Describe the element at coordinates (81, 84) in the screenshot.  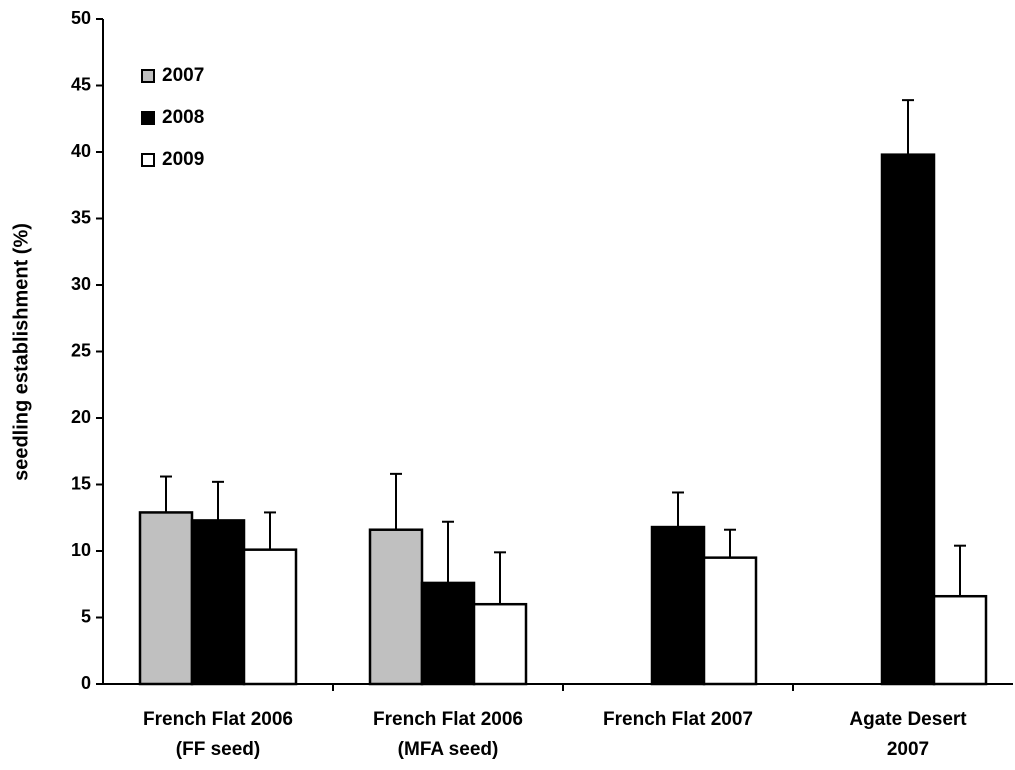
I see `y-tick-label: 45` at that location.